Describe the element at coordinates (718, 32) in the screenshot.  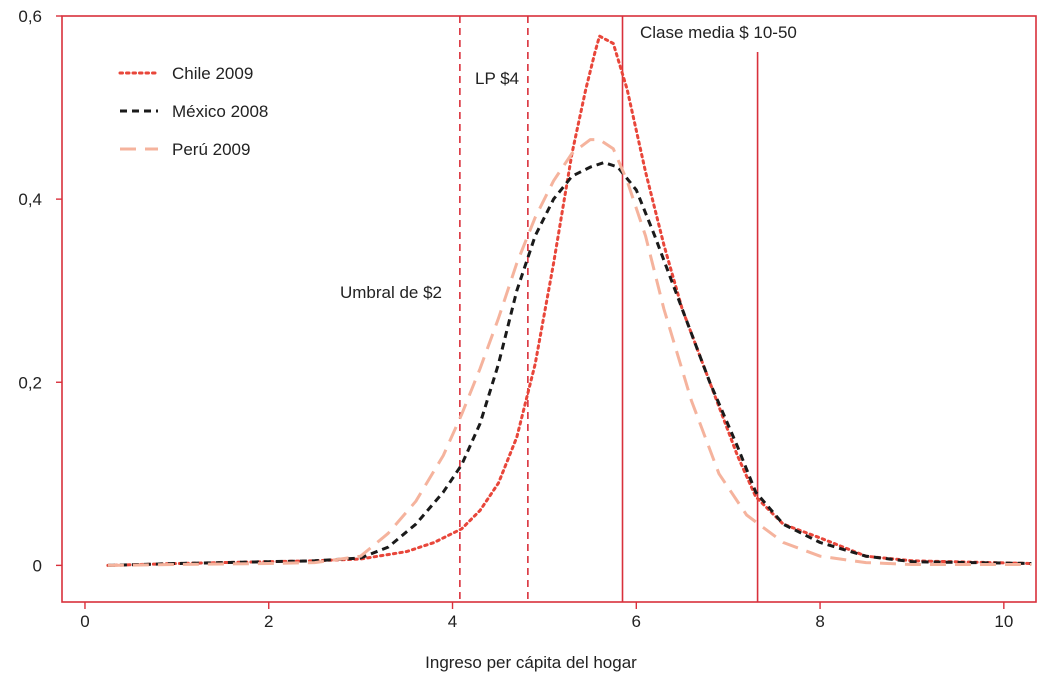
I see `annotation-3: Clase media $ 10-50` at that location.